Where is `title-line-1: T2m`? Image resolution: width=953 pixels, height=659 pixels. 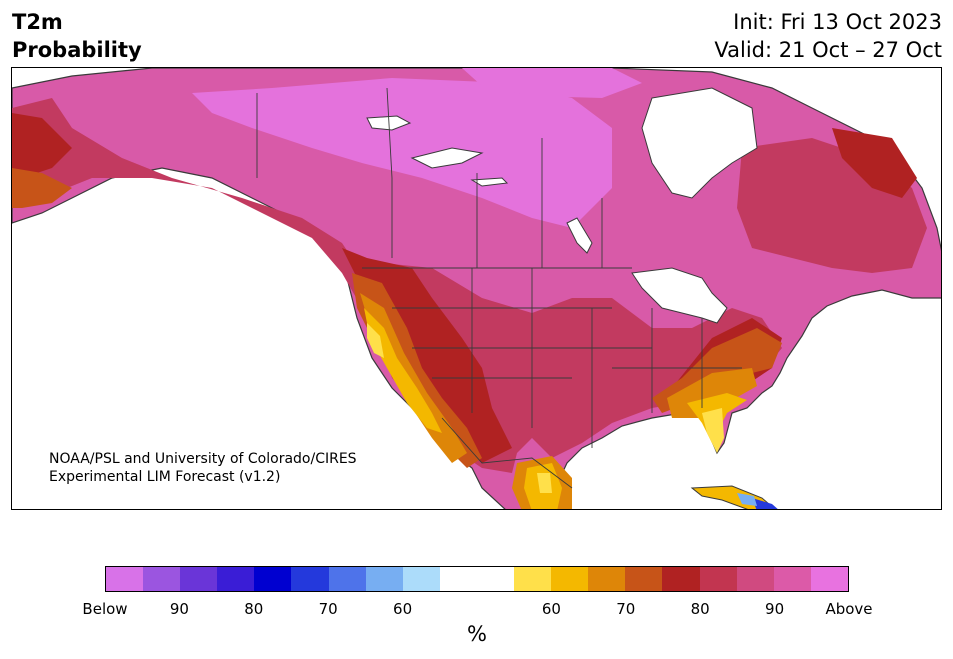 title-line-1: T2m is located at coordinates (37, 22).